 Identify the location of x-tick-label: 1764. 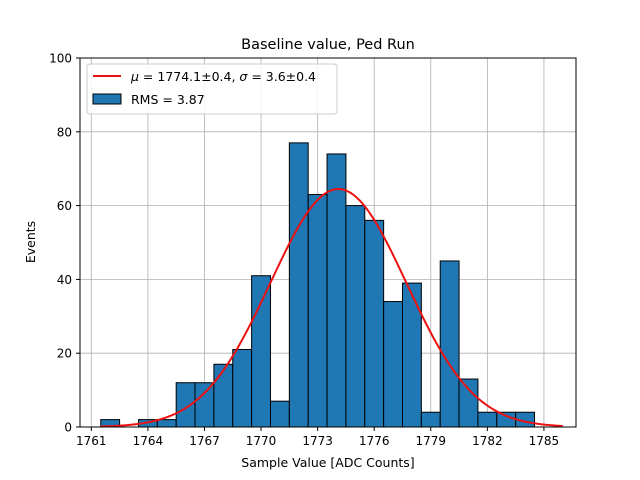
(148, 441).